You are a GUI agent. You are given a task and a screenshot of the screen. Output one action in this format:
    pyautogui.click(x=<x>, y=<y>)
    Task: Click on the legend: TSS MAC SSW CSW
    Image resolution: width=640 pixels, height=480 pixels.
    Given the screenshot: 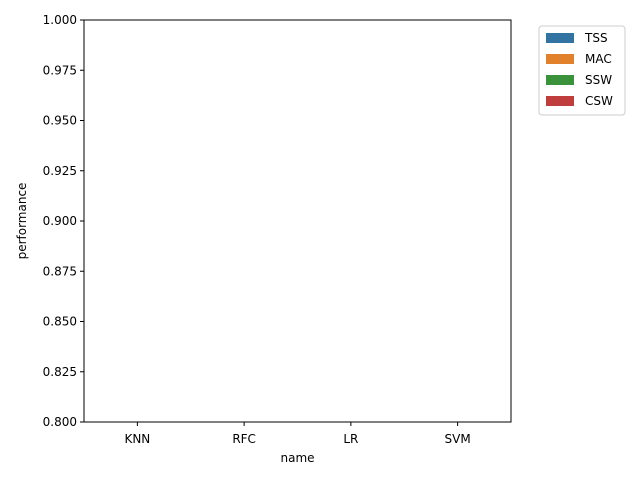 What is the action you would take?
    pyautogui.click(x=582, y=70)
    